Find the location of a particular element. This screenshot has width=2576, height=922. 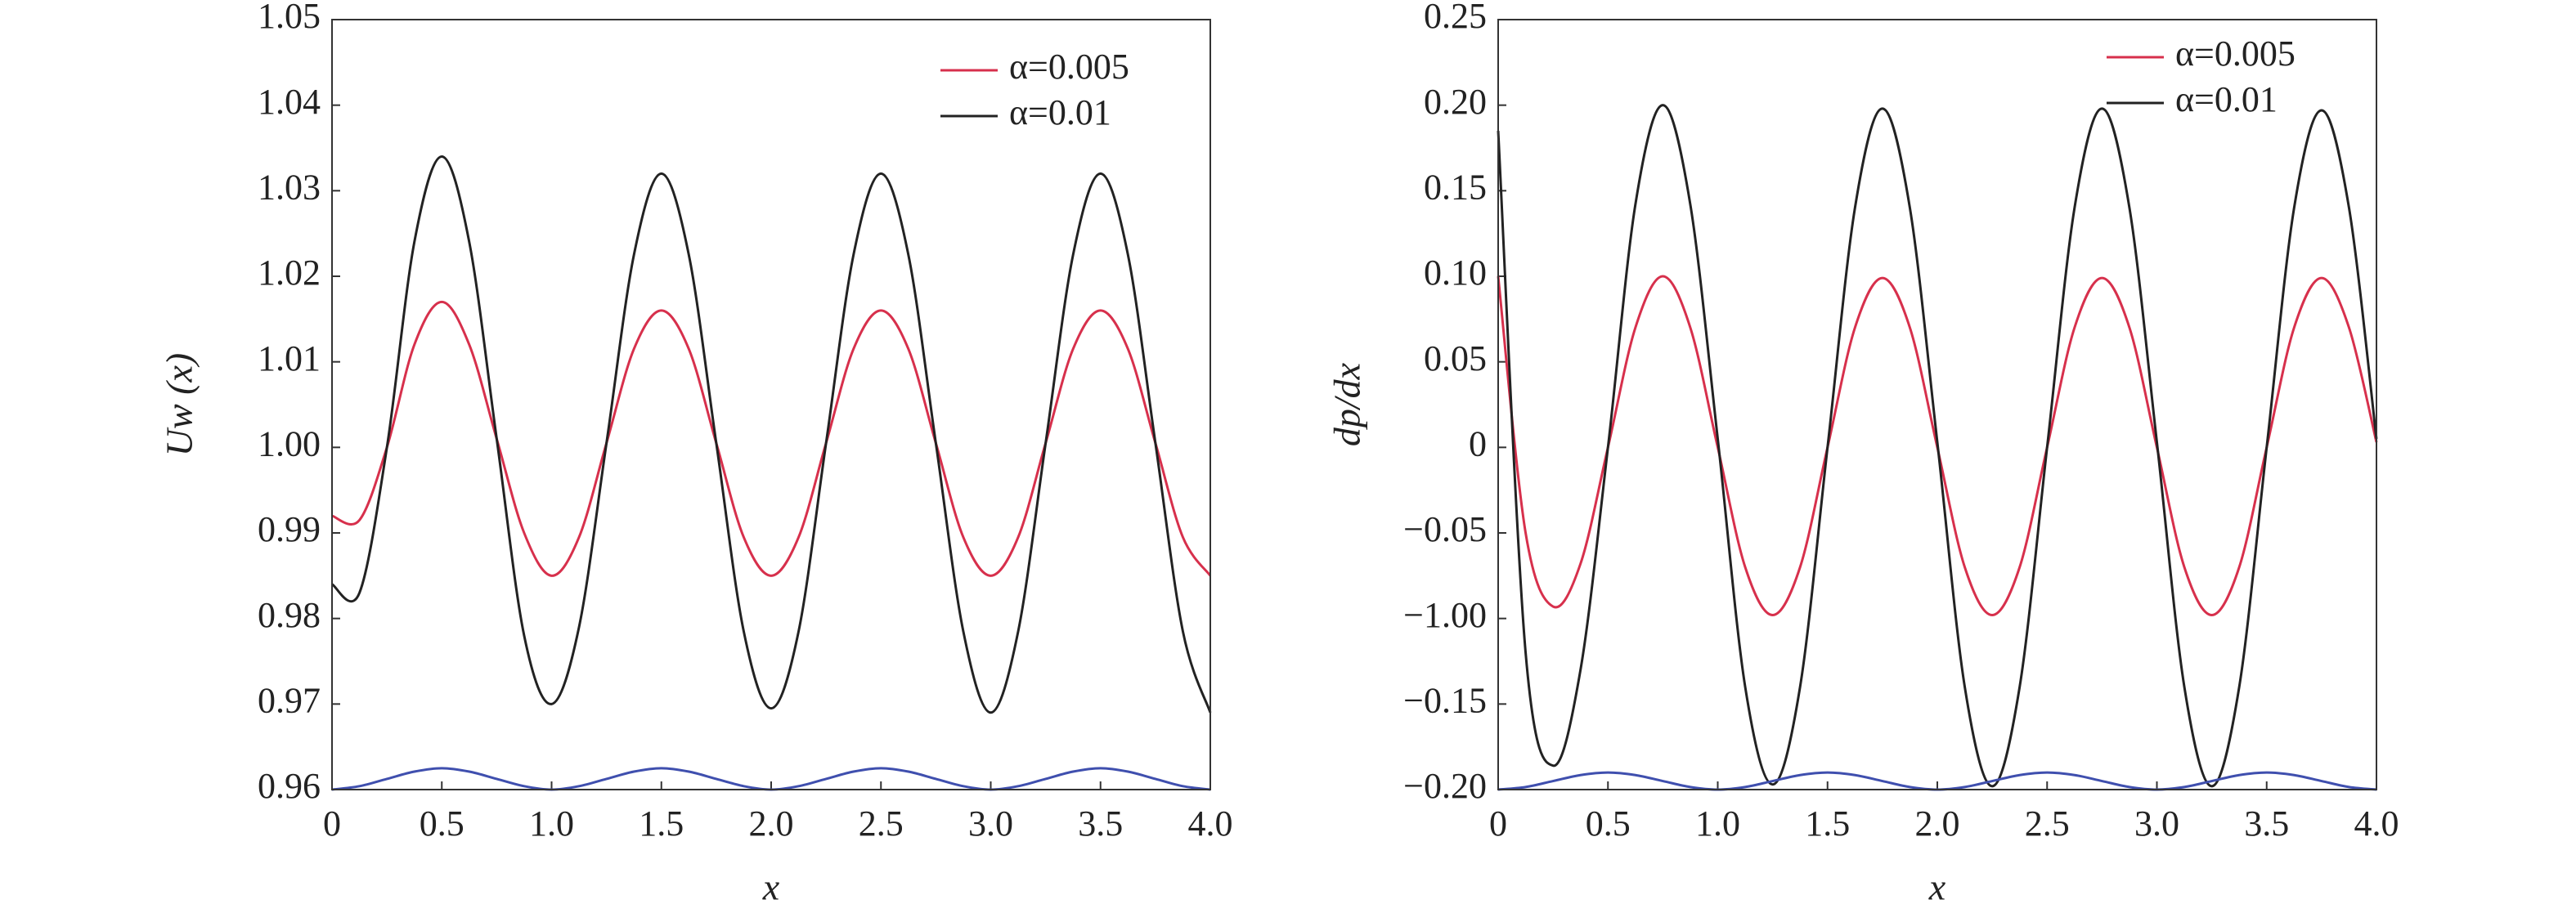

y-tick-label: 0 is located at coordinates (1478, 443).